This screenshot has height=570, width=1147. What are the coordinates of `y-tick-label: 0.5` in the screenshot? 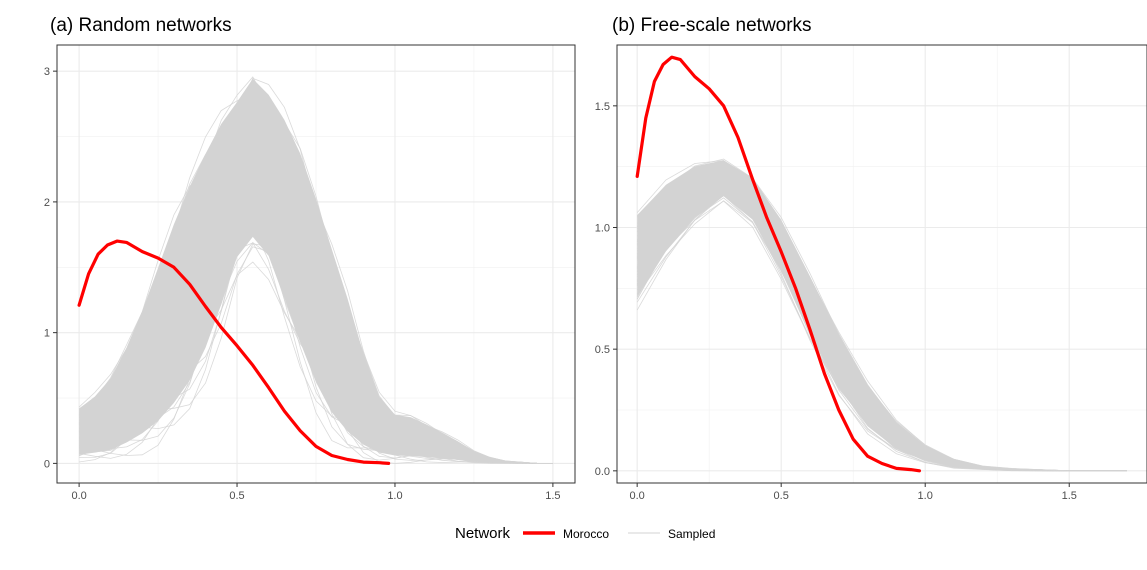 It's located at (602, 350).